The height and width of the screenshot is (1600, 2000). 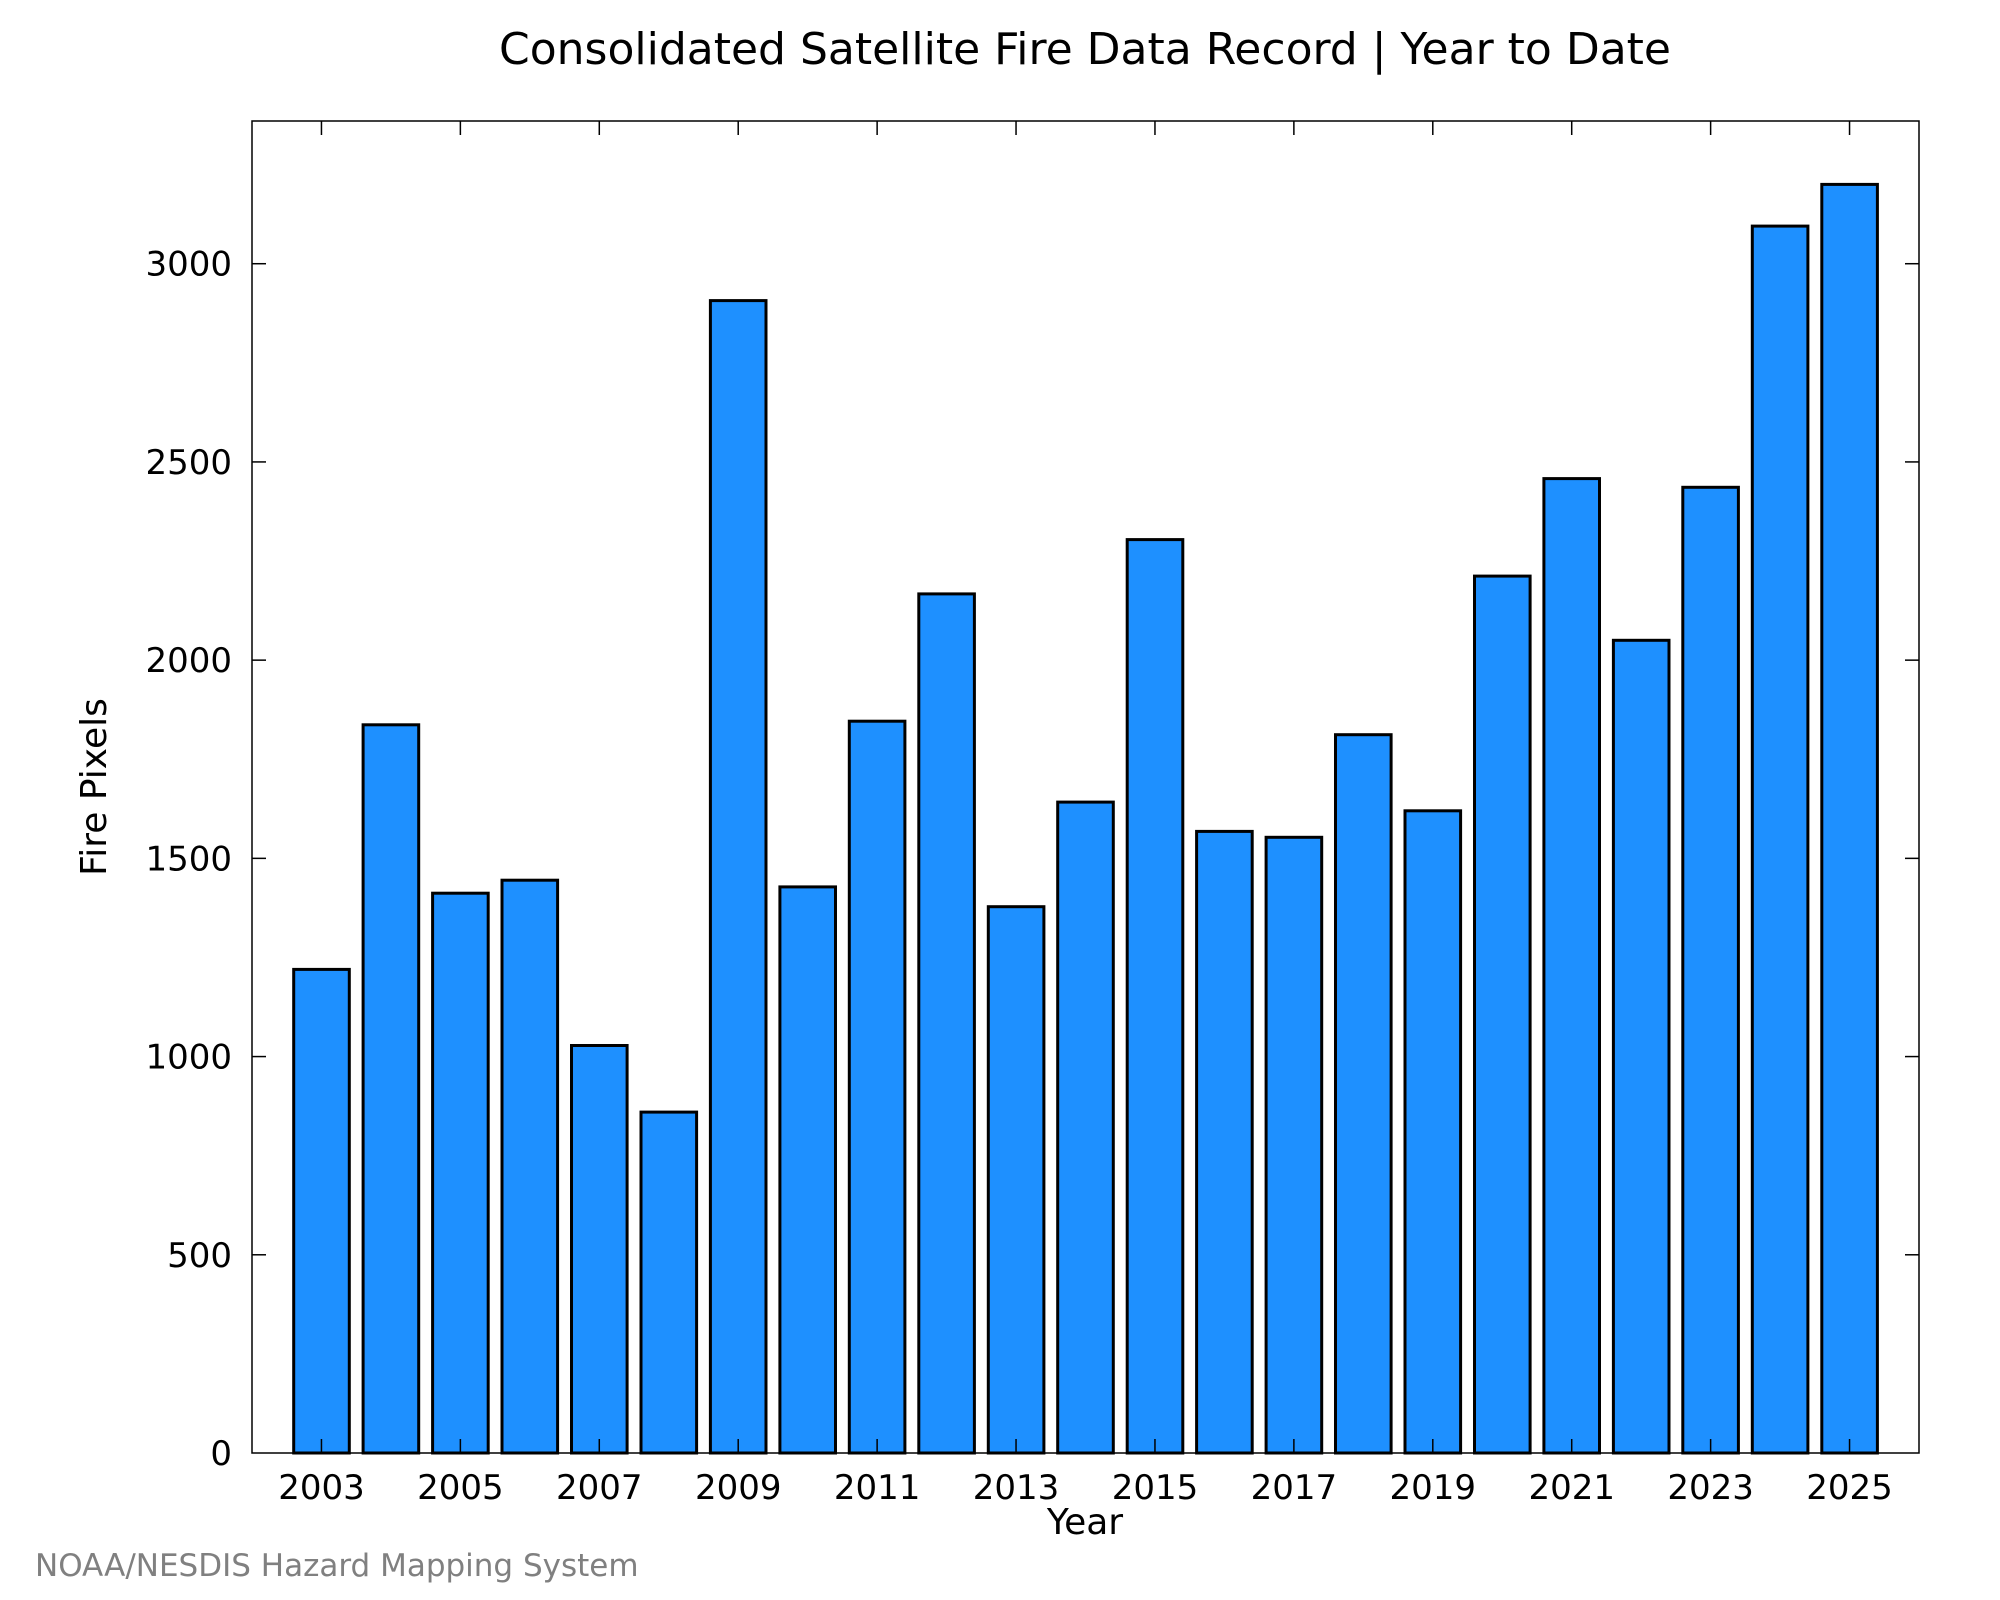 What do you see at coordinates (599, 1488) in the screenshot?
I see `x-tick-label-2007: 2007` at bounding box center [599, 1488].